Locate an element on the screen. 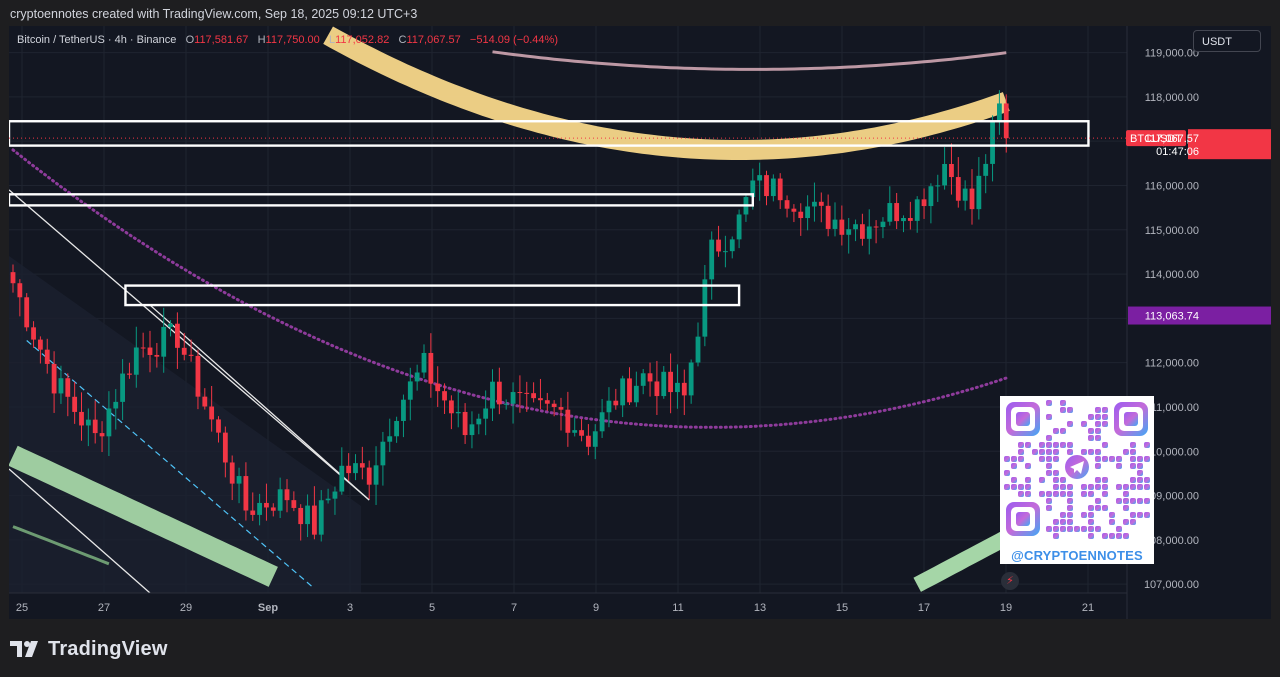 This screenshot has width=1280, height=677. y-tick-label: 116,000.00 is located at coordinates (1172, 186).